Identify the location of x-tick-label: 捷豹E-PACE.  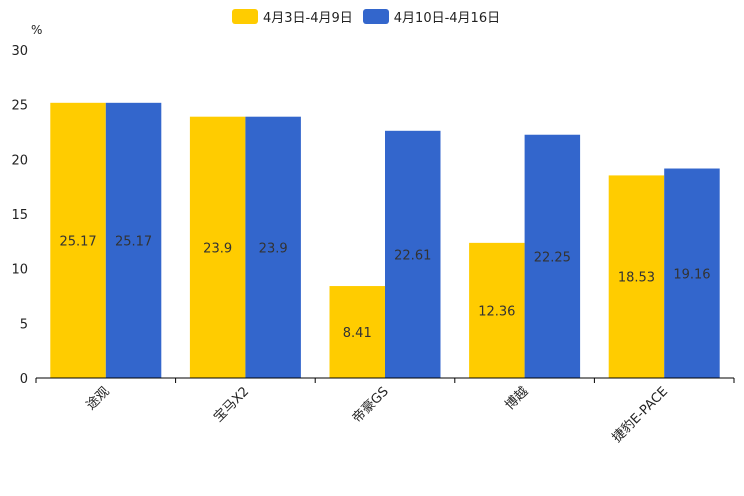
(640, 414).